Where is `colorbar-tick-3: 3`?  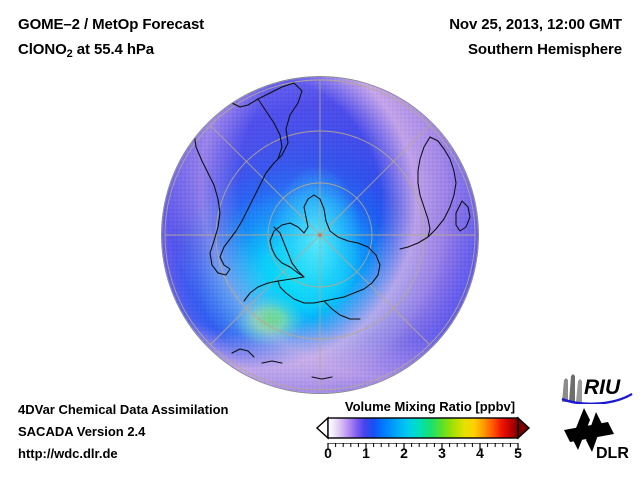 colorbar-tick-3: 3 is located at coordinates (442, 453).